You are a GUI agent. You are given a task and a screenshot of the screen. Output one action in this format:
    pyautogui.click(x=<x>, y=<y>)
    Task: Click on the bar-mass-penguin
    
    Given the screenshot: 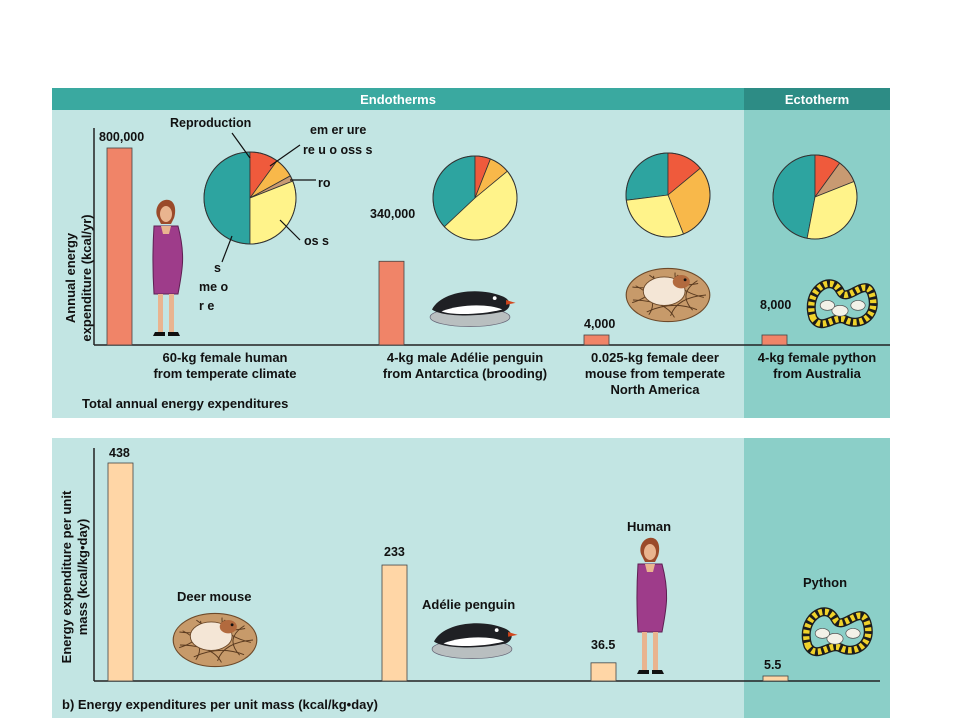 What is the action you would take?
    pyautogui.click(x=394, y=623)
    